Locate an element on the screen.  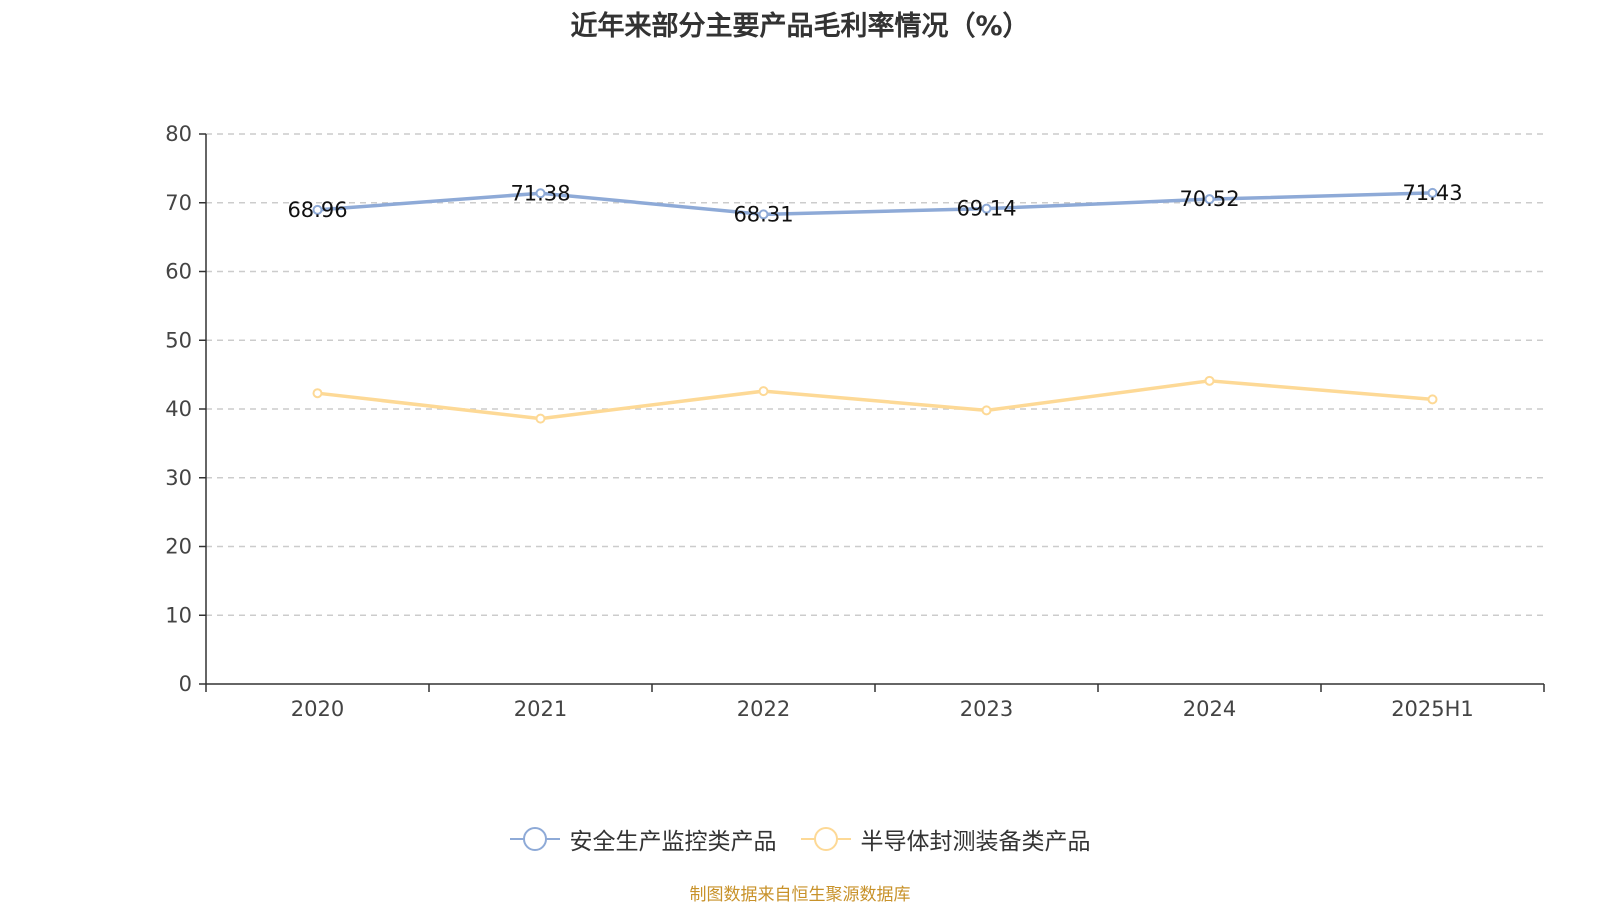
legend-item-0: 安全生产监控类产品 is located at coordinates (643, 839).